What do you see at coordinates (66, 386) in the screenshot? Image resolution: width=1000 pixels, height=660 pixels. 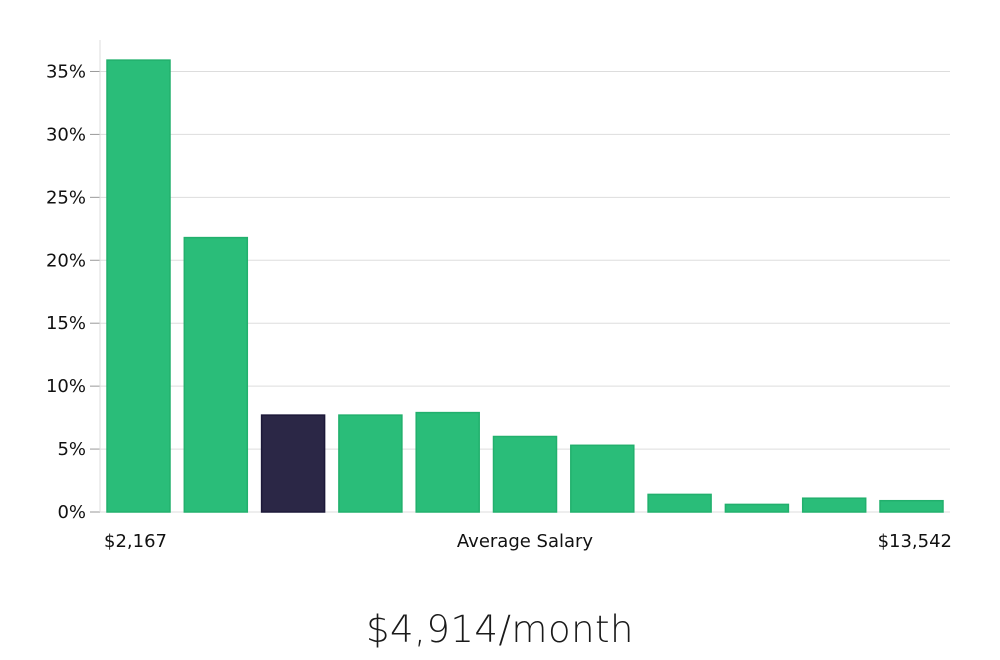 I see `y-tick-label: 10%` at bounding box center [66, 386].